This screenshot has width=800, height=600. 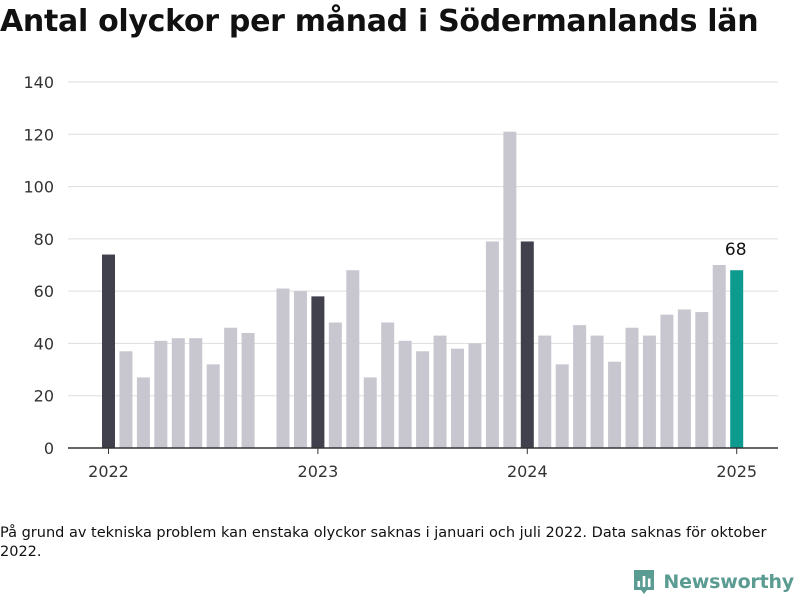 I want to click on x-tick-label: 2025, so click(x=736, y=471).